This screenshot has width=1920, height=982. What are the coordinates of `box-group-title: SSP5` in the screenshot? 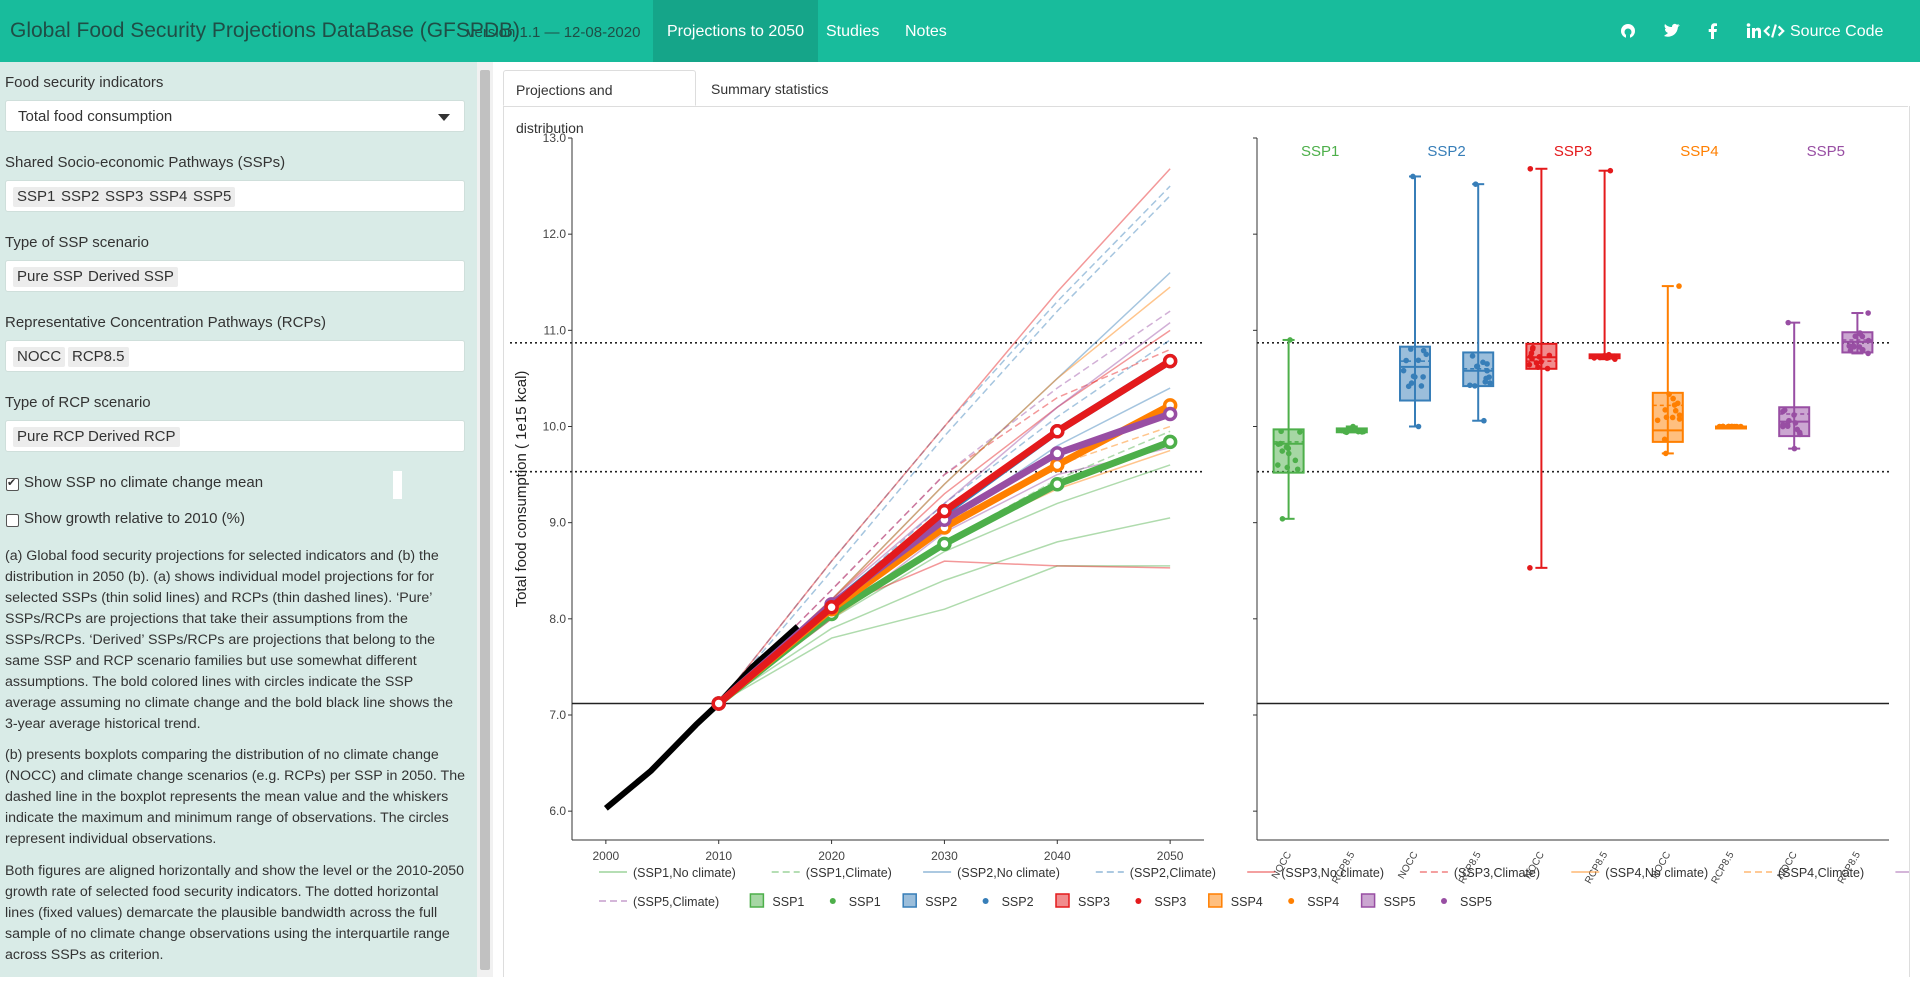 It's located at (1826, 151).